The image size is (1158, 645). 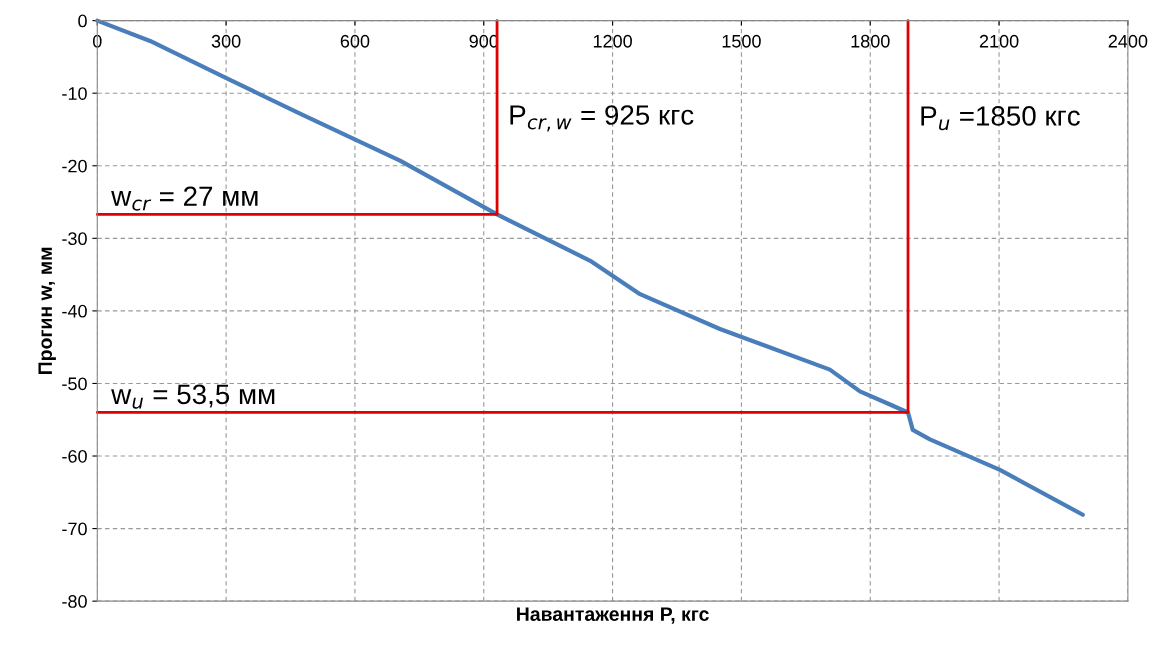 I want to click on y-tick-label: -10, so click(x=74, y=93).